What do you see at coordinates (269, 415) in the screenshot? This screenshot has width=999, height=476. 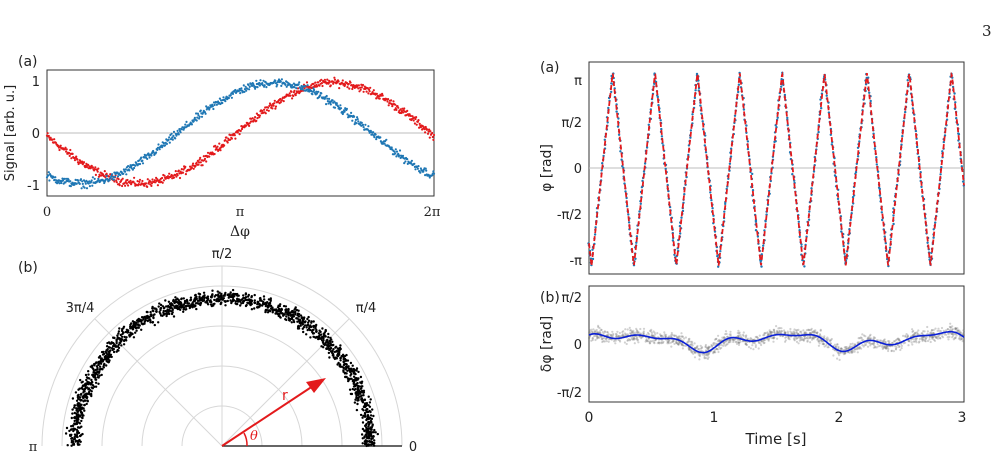 I see `radius-arrow` at bounding box center [269, 415].